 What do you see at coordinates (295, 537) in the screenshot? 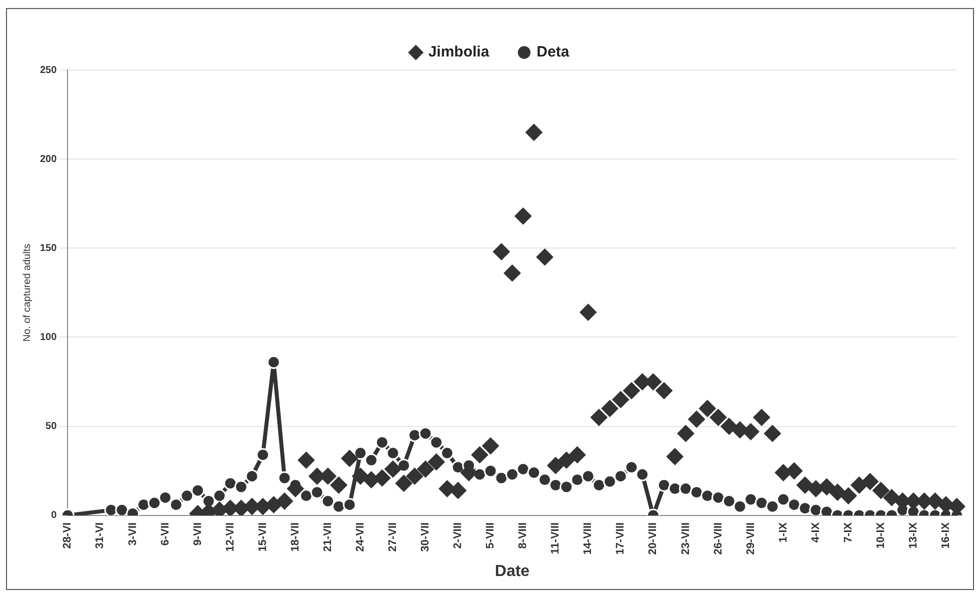
I see `x-tick-label: 18-VII` at bounding box center [295, 537].